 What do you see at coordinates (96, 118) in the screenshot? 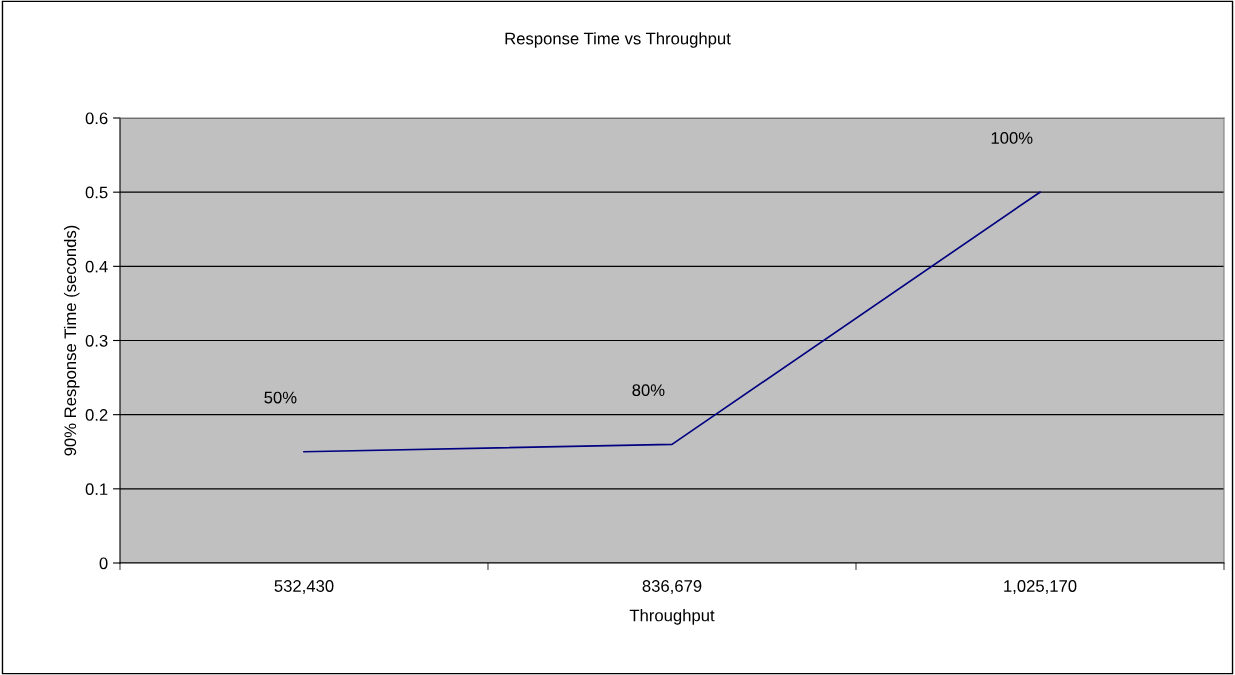
I see `y-tick-label: 0.6` at bounding box center [96, 118].